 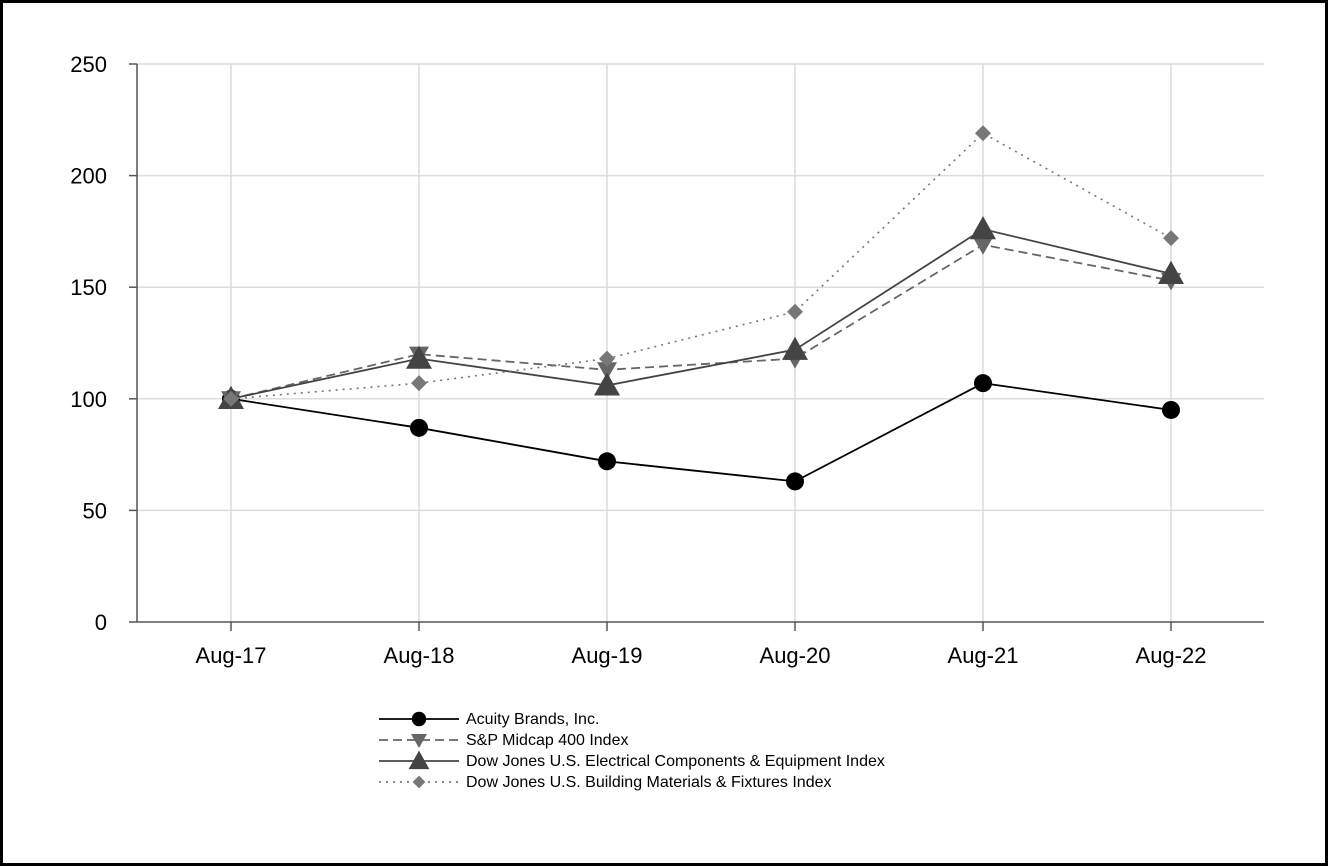 What do you see at coordinates (231, 655) in the screenshot?
I see `x-tick-label: Aug-17` at bounding box center [231, 655].